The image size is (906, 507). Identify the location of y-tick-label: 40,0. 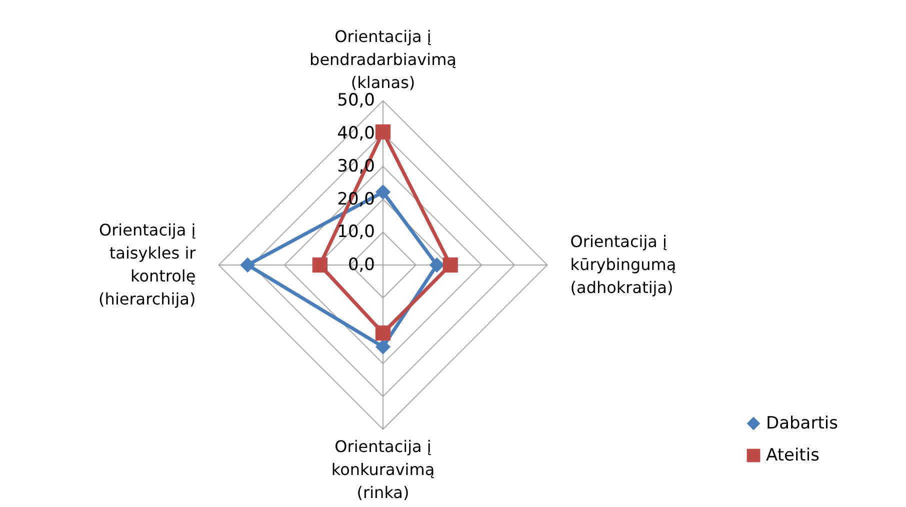
(356, 134).